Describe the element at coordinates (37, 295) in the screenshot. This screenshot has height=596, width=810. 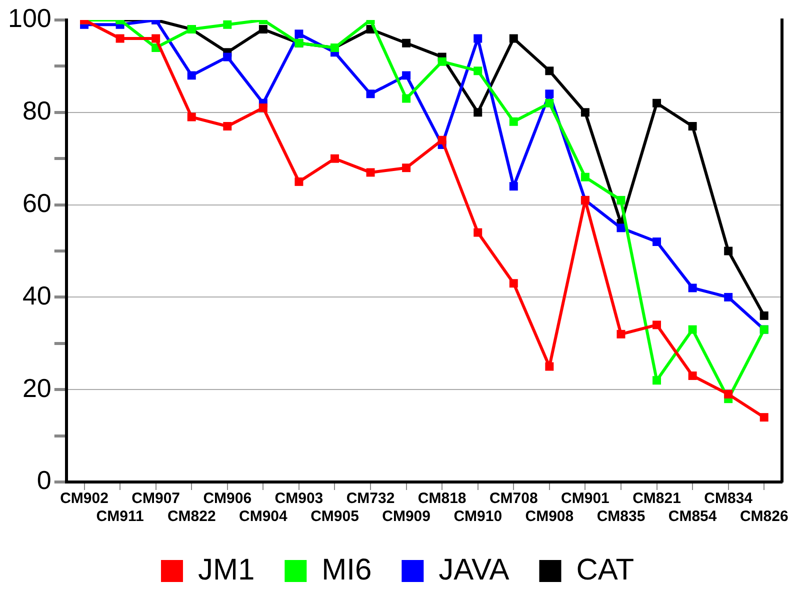
I see `y-tick-label: 40` at that location.